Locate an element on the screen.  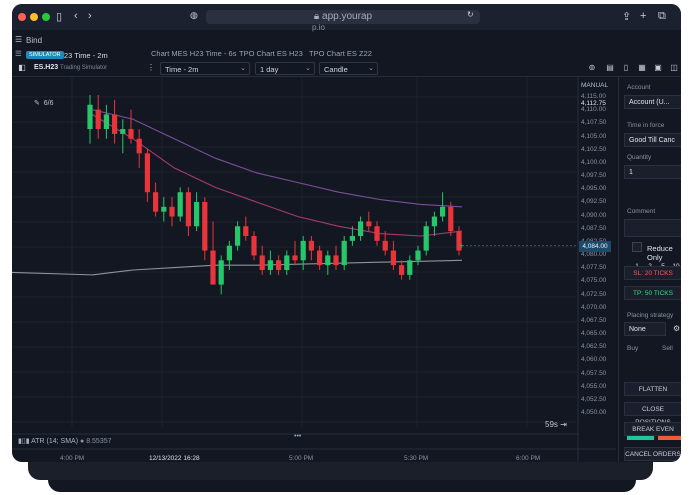
tabs-menu-icon: ☰ is located at coordinates (18, 53).